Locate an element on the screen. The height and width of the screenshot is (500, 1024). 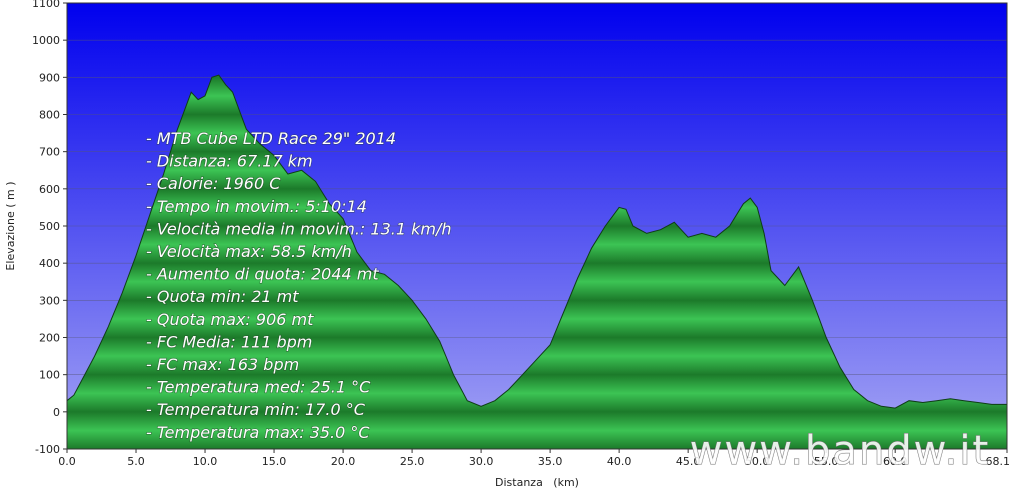
x-tick-label: 60.0 is located at coordinates (895, 461).